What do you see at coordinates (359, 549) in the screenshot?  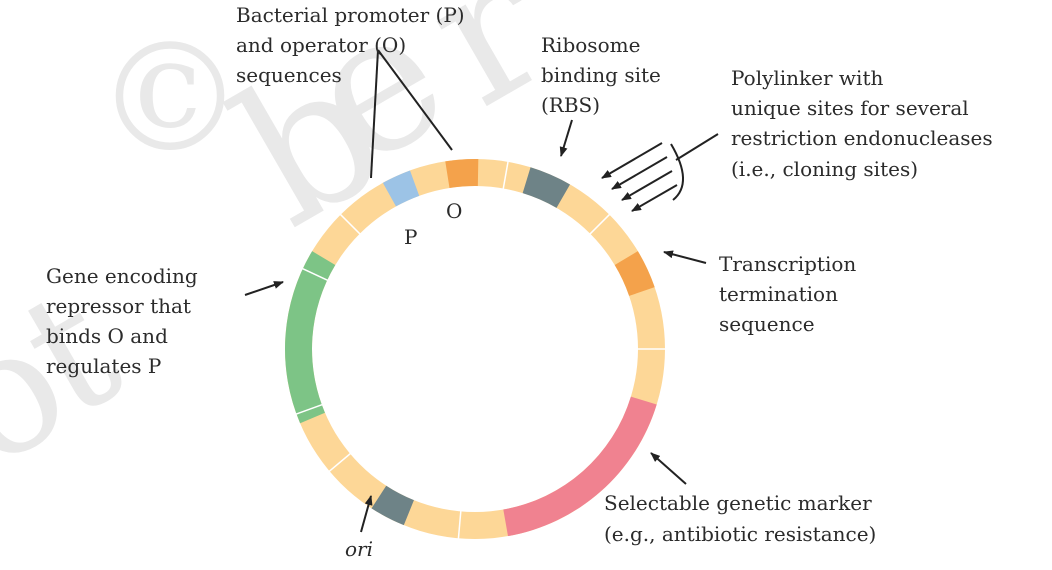 I see `ori-label: ori` at bounding box center [359, 549].